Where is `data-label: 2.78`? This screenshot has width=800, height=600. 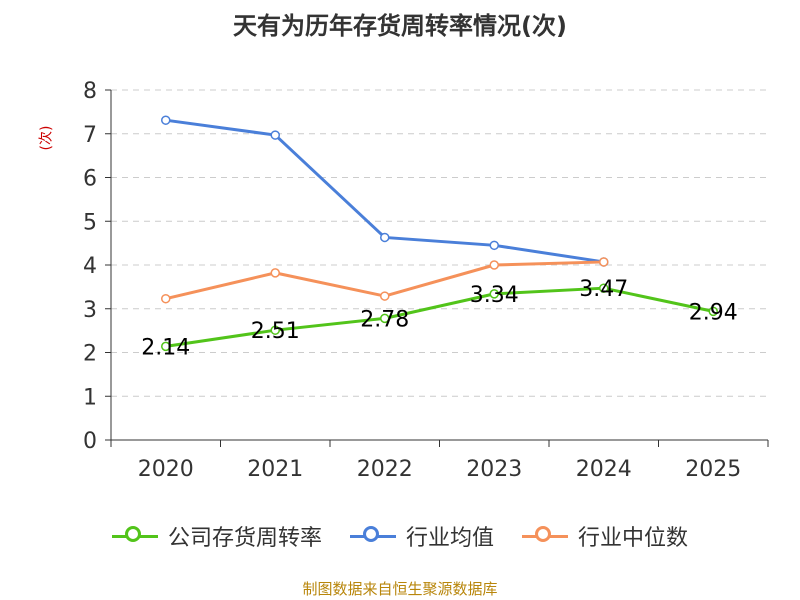 data-label: 2.78 is located at coordinates (384, 319).